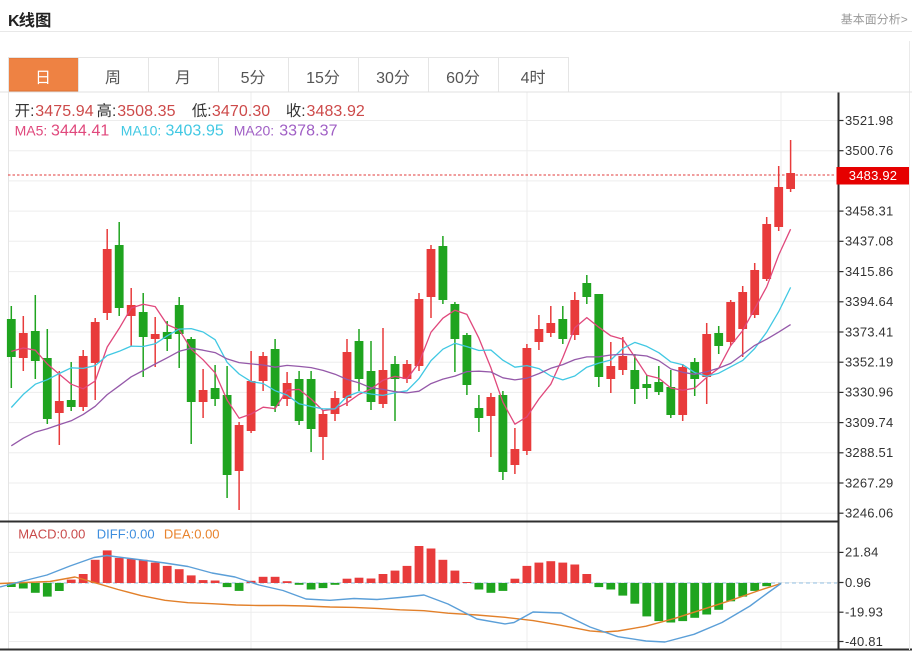  Describe the element at coordinates (869, 120) in the screenshot. I see `svg-text: 3521.98` at that location.